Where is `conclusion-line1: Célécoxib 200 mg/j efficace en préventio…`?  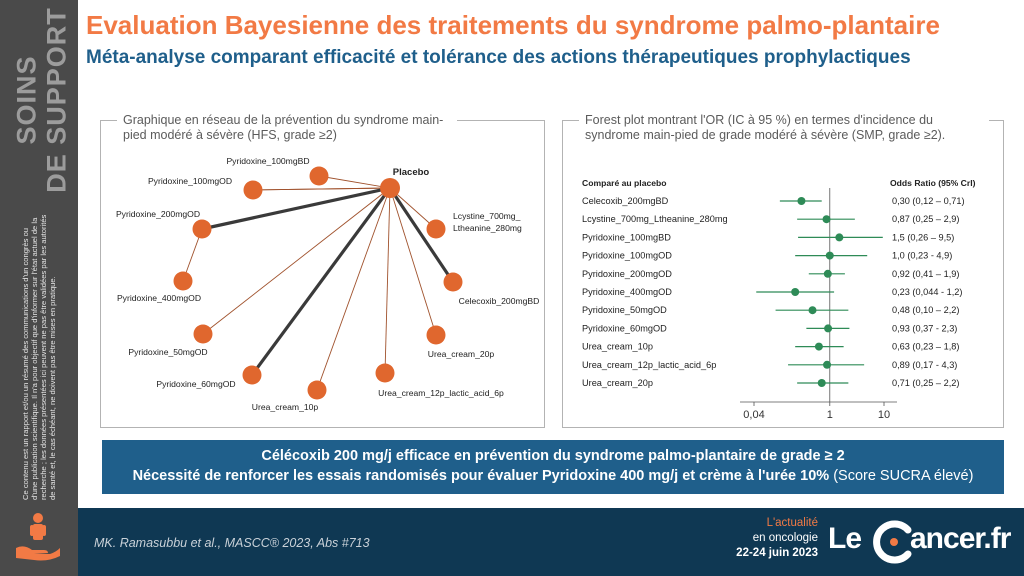
conclusion-line1: Célécoxib 200 mg/j efficace en préventio… is located at coordinates (553, 456).